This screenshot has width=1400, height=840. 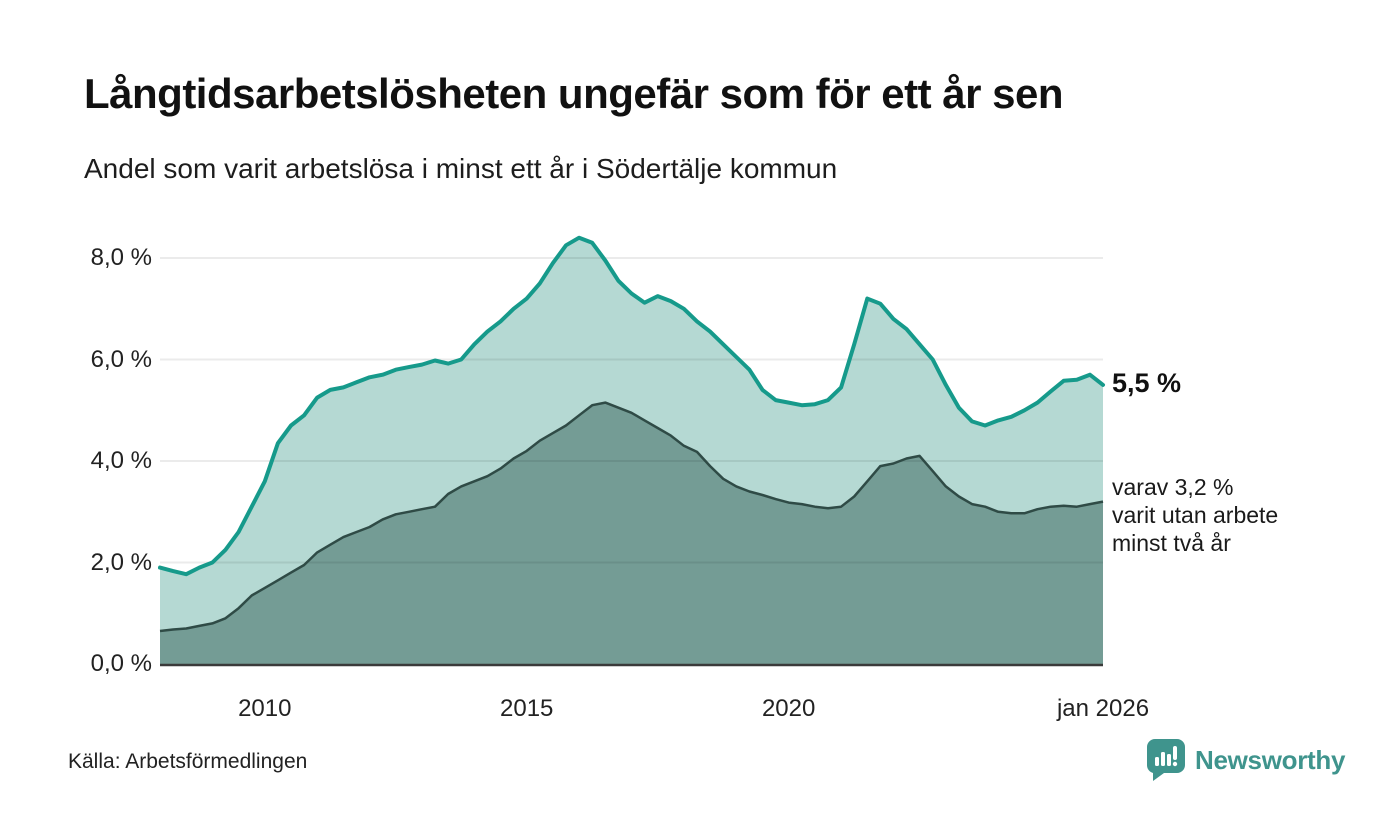 What do you see at coordinates (1166, 760) in the screenshot?
I see `newsworthy-logo-icon` at bounding box center [1166, 760].